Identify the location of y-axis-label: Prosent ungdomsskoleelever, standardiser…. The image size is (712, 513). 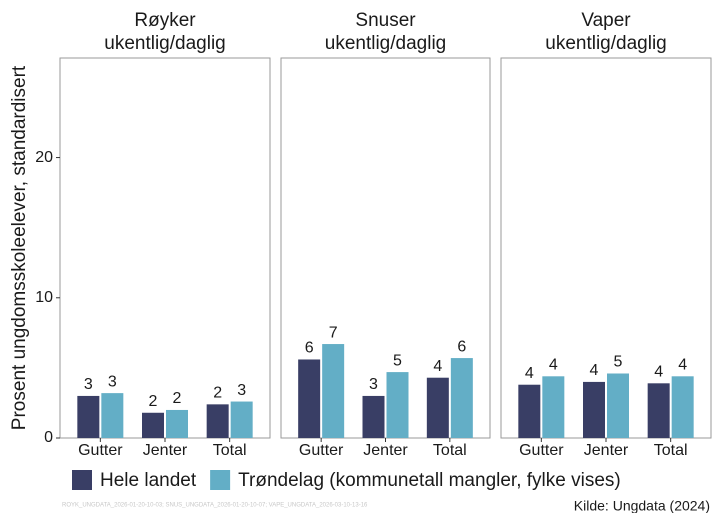
(19, 247).